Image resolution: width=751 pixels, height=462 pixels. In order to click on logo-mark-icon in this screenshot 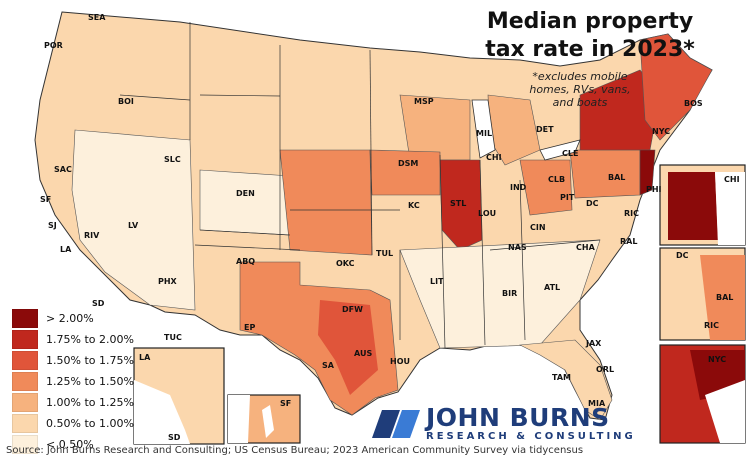, I will do `click(396, 423)`.